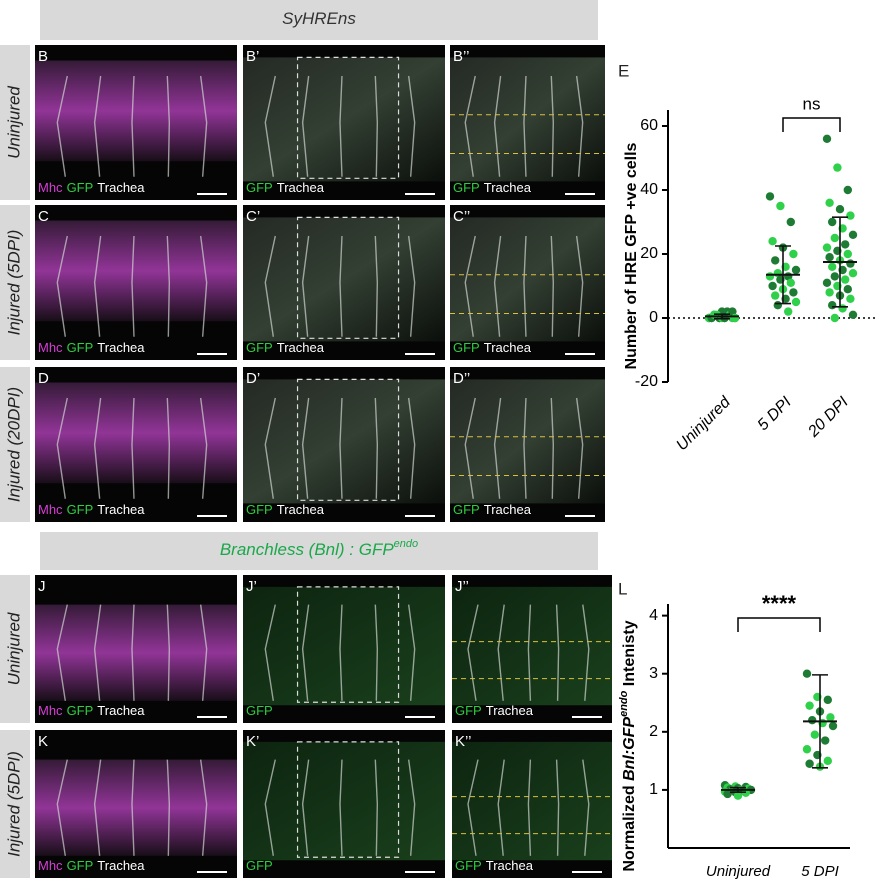 This screenshot has height=892, width=875. What do you see at coordinates (649, 253) in the screenshot?
I see `y-tick-label: 20` at bounding box center [649, 253].